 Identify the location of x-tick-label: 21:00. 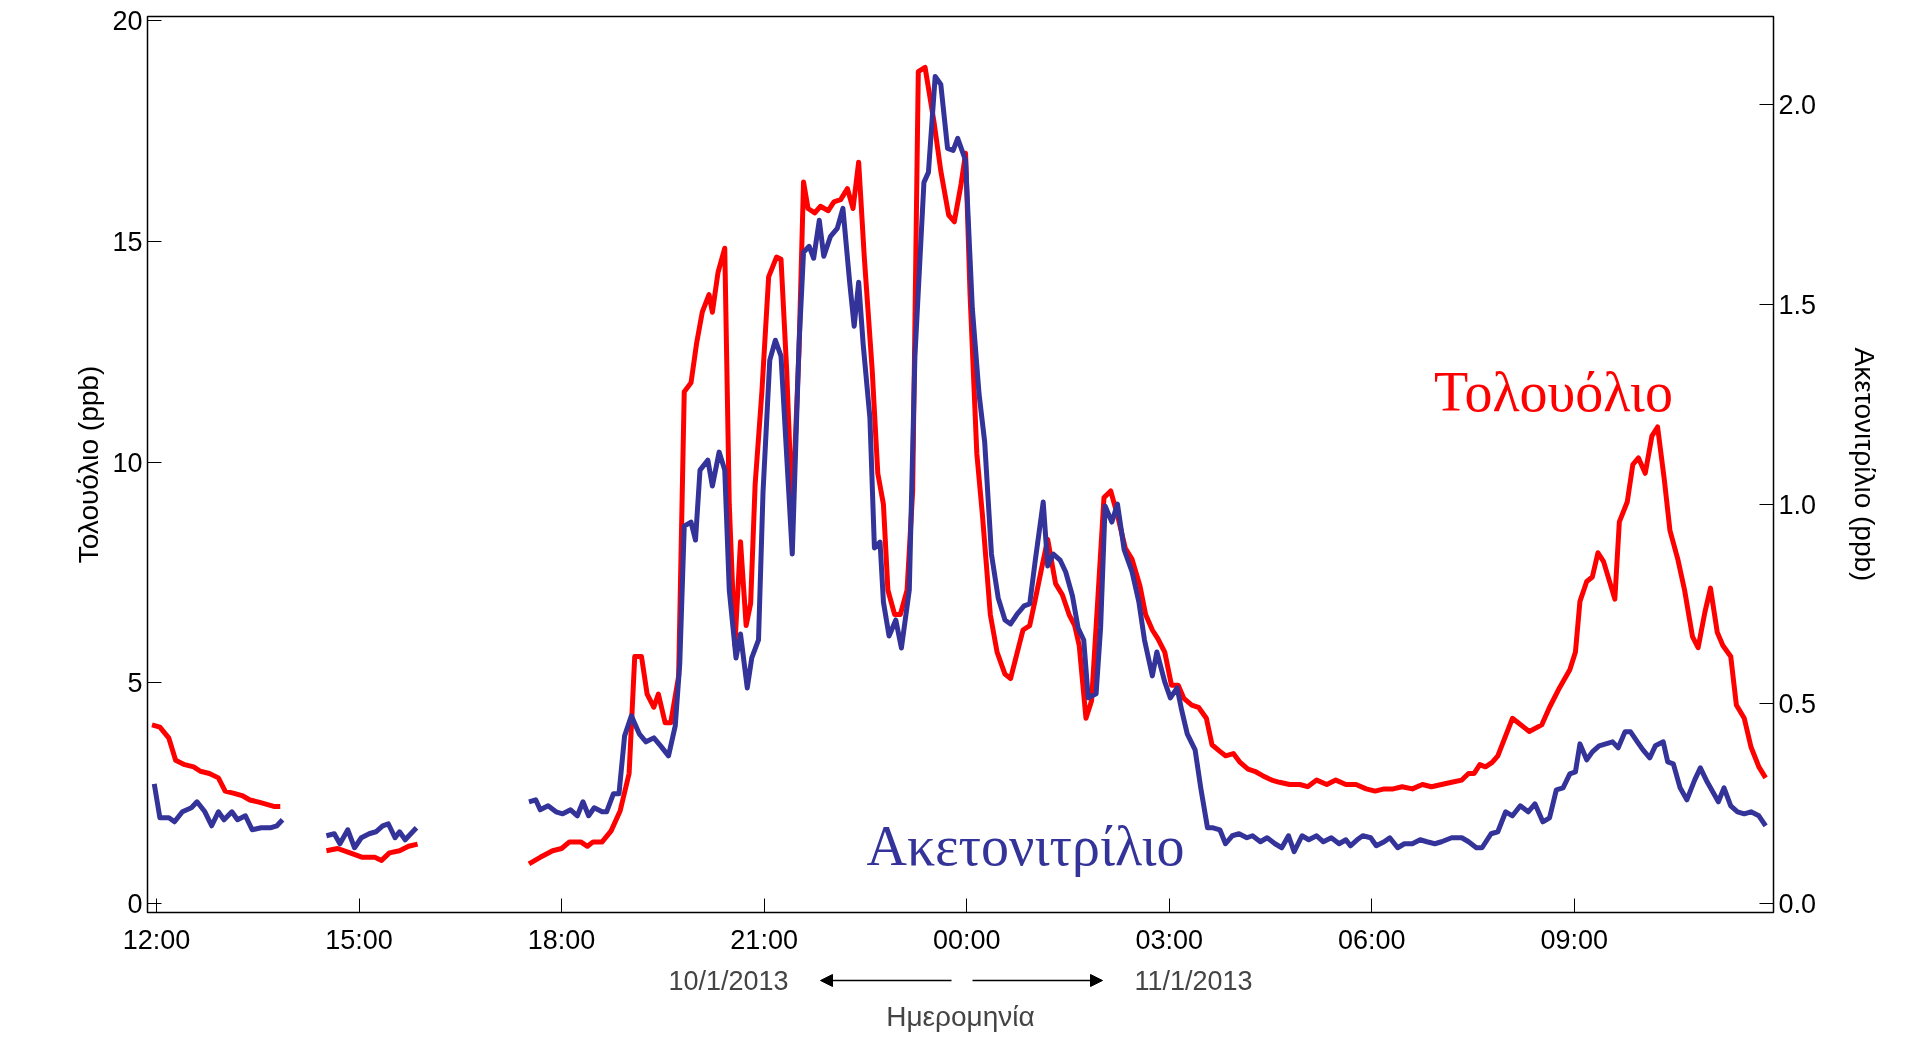
(764, 939).